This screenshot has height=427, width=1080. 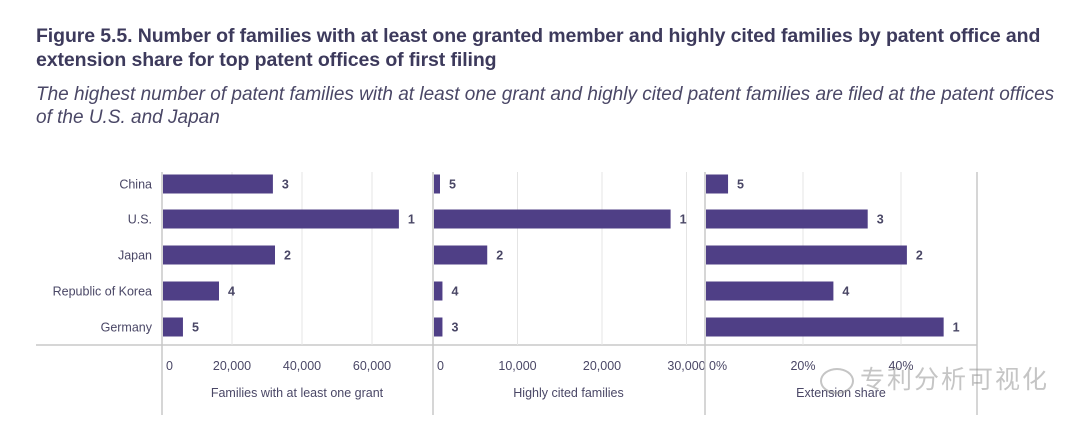 What do you see at coordinates (297, 393) in the screenshot?
I see `x-axis-title: Families with at least one grant` at bounding box center [297, 393].